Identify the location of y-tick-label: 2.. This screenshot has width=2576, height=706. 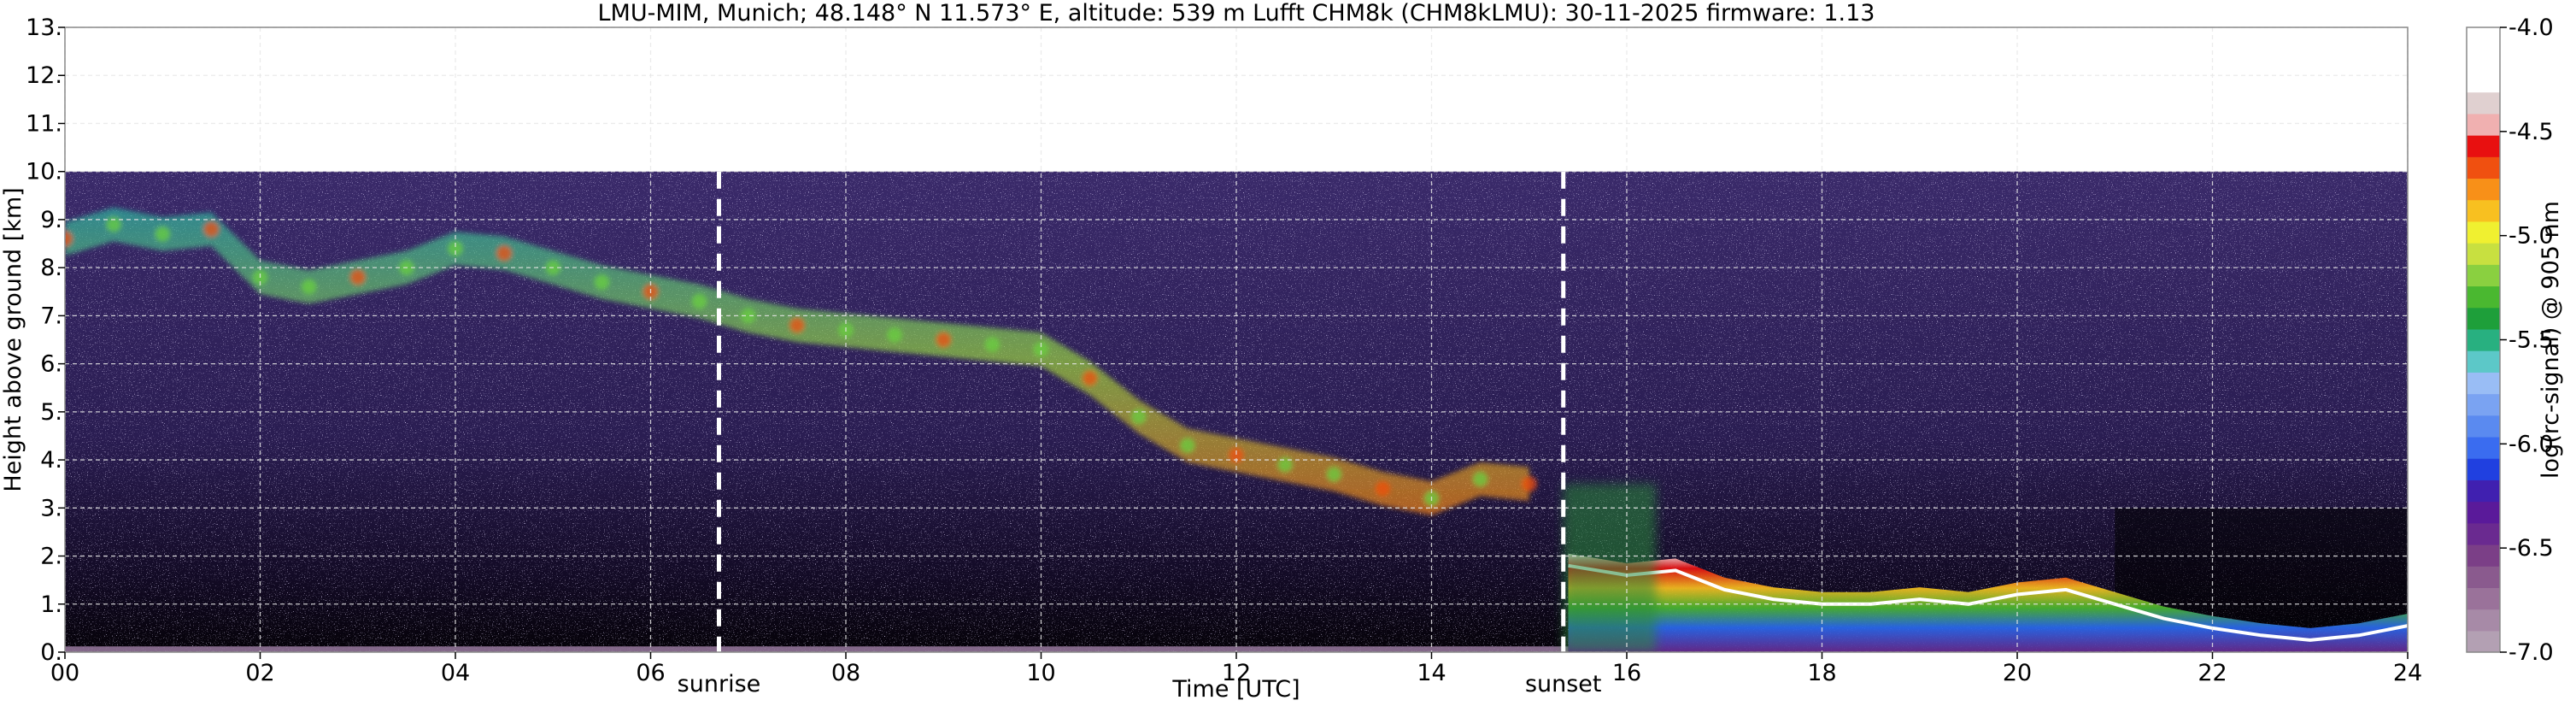
(51, 557).